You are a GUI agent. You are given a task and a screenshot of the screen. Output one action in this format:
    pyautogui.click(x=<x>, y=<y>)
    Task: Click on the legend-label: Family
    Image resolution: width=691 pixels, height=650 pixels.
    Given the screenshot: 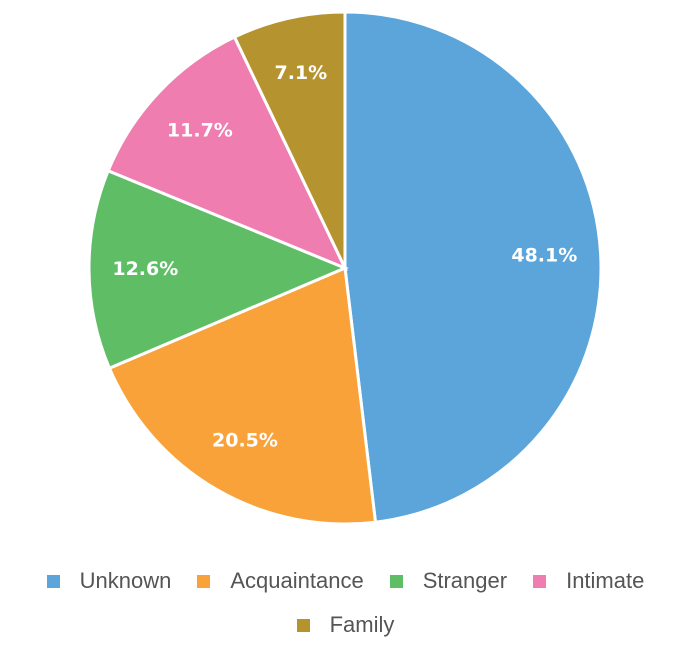 What is the action you would take?
    pyautogui.click(x=362, y=624)
    